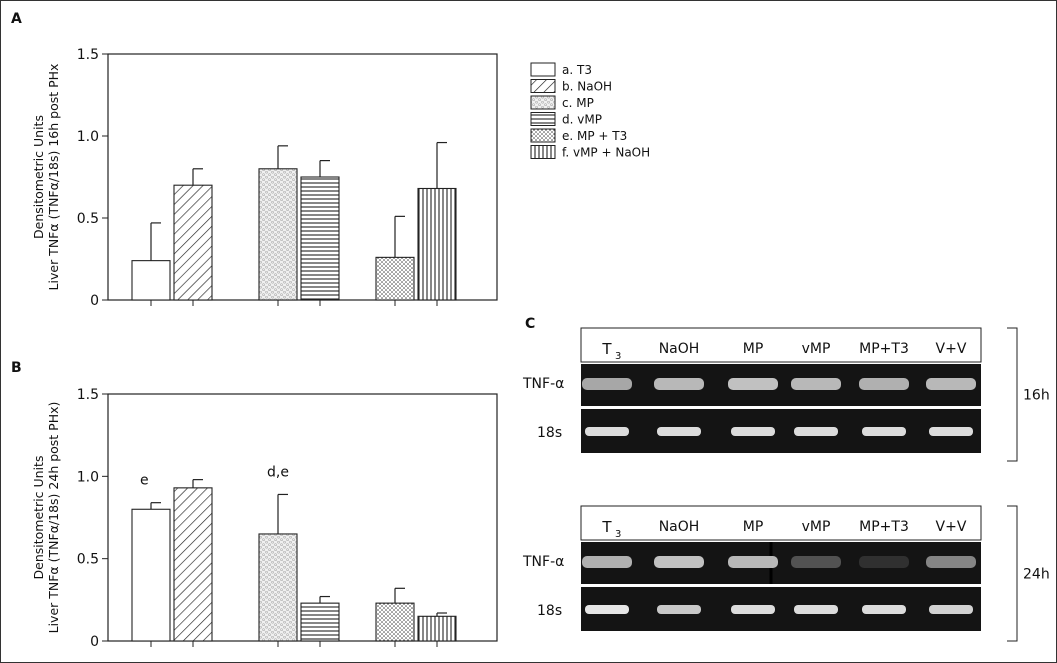 The image size is (1057, 663). I want to click on legend-label: c. MP, so click(578, 103).